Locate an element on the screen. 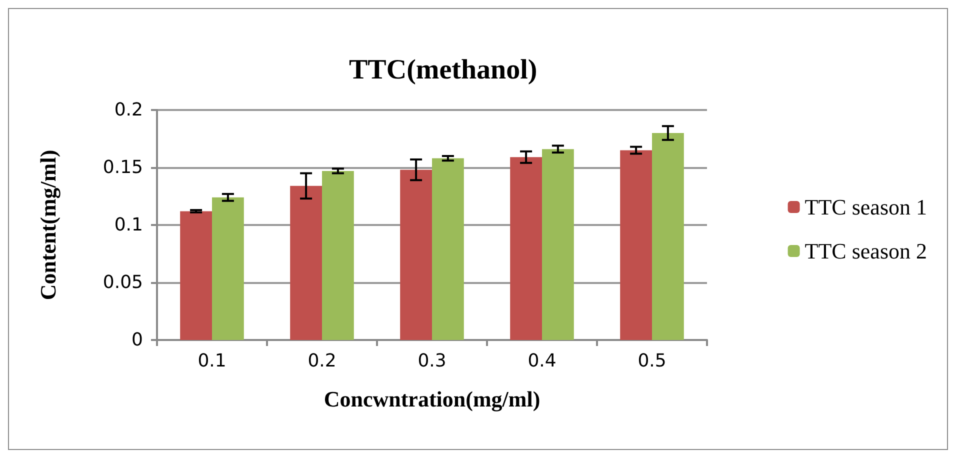 The image size is (956, 458). y-tick-label: 0.2 is located at coordinates (128, 110).